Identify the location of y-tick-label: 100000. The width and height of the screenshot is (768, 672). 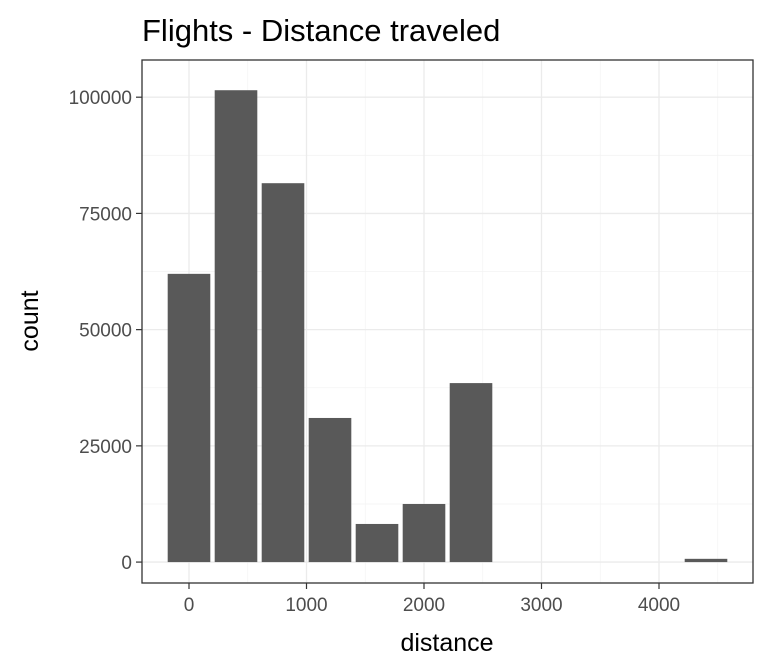
(100, 98).